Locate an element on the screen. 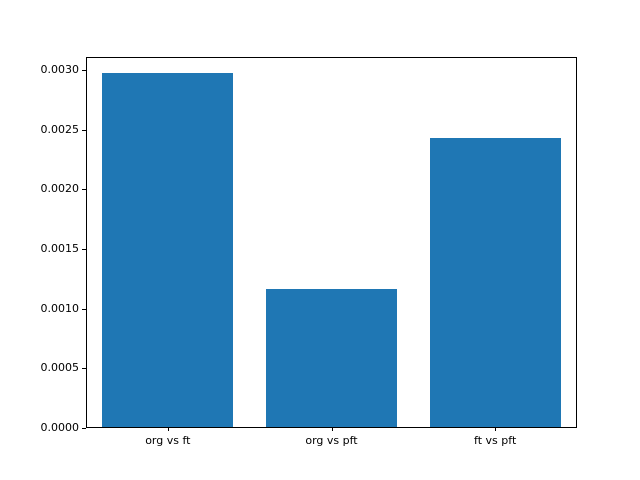 Image resolution: width=640 pixels, height=480 pixels. x-tick-label: ft vs pft is located at coordinates (495, 440).